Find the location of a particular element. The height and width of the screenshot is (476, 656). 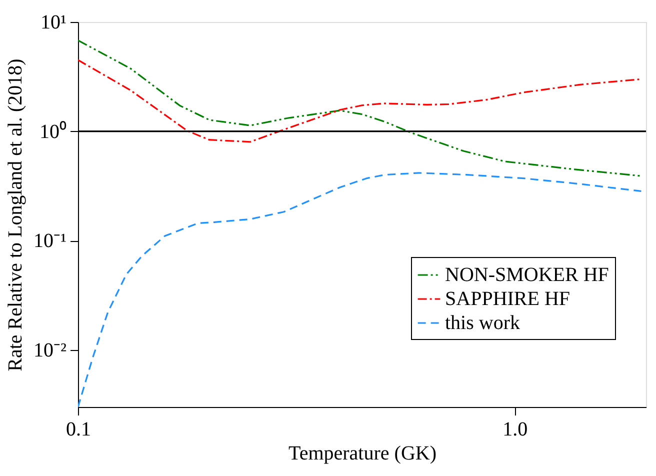

y-tick-label: 10⁻² is located at coordinates (50, 350).